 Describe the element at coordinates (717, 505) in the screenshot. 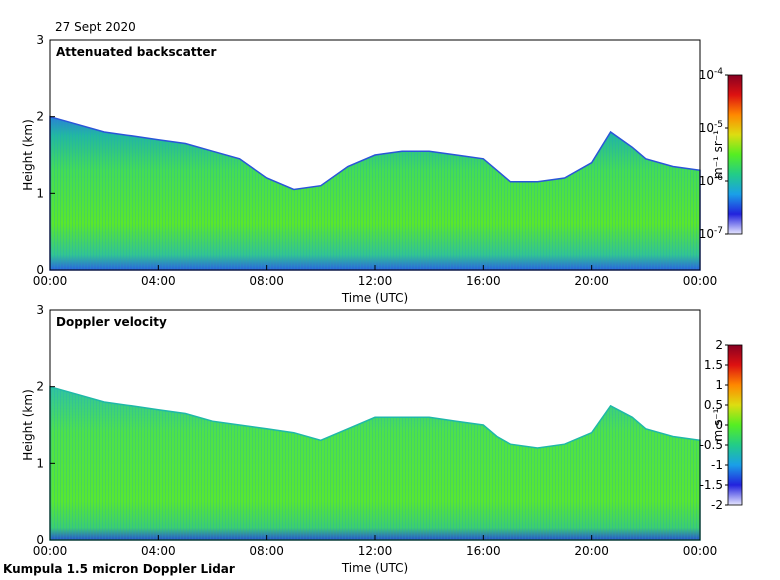

I see `colorbar-tick-label: -2` at that location.